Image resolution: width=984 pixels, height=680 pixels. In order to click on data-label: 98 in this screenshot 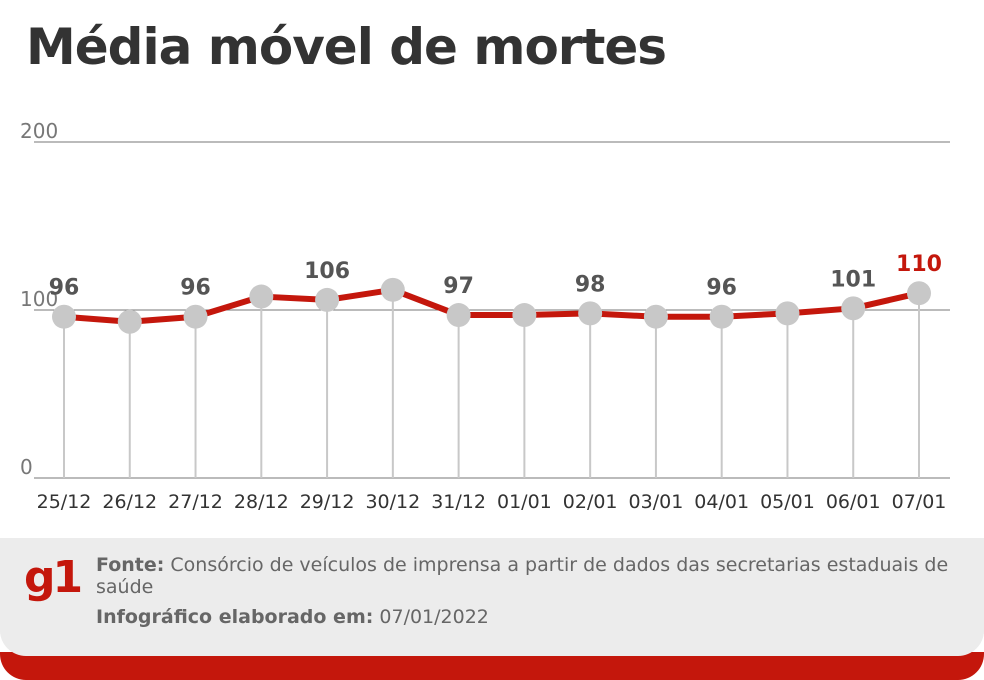, I will do `click(590, 284)`.